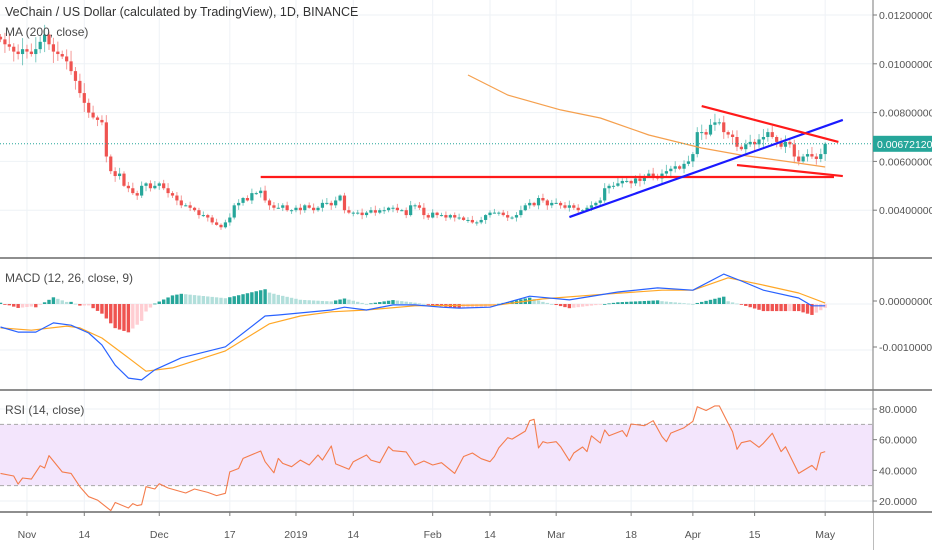 This screenshot has height=550, width=932. I want to click on ma-legend: MA (200, close), so click(47, 32).